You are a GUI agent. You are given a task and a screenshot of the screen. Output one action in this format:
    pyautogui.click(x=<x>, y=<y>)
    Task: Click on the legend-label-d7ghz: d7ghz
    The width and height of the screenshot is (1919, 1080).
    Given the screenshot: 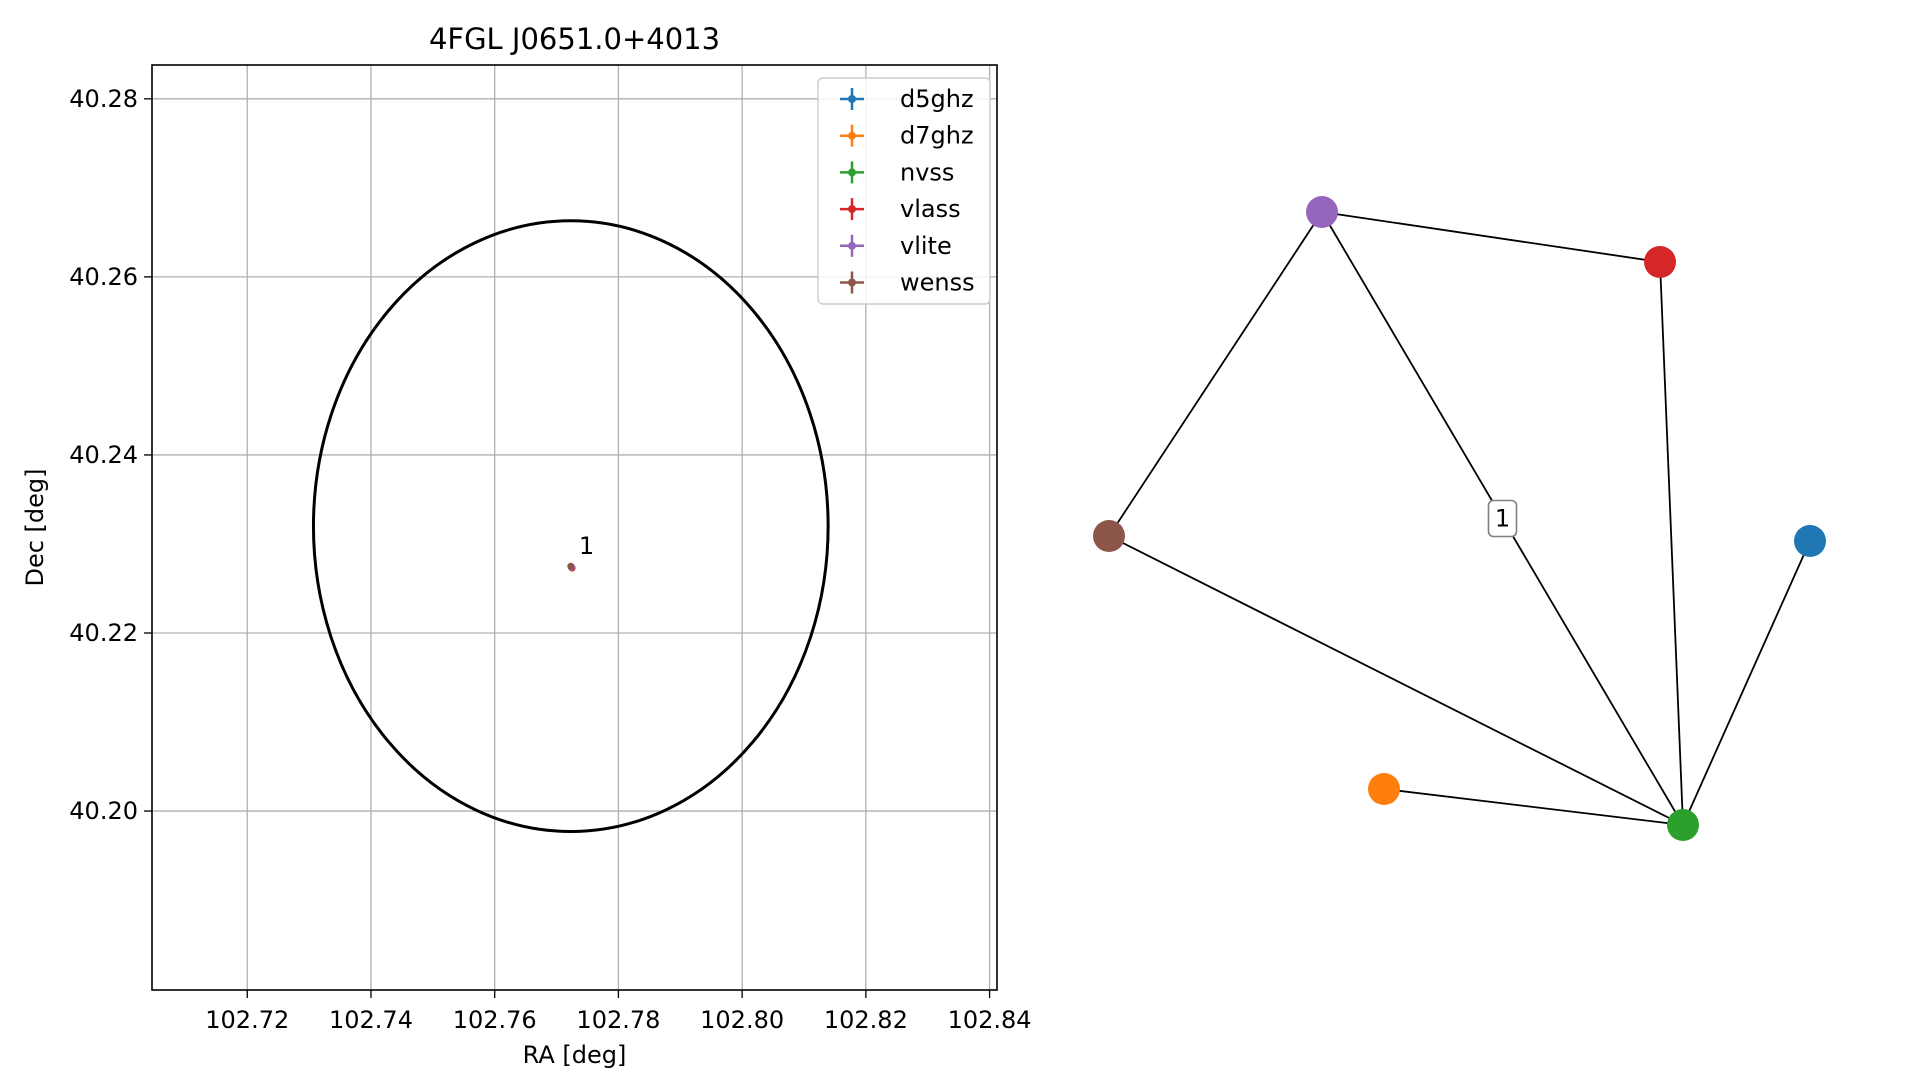 What is the action you would take?
    pyautogui.click(x=937, y=136)
    